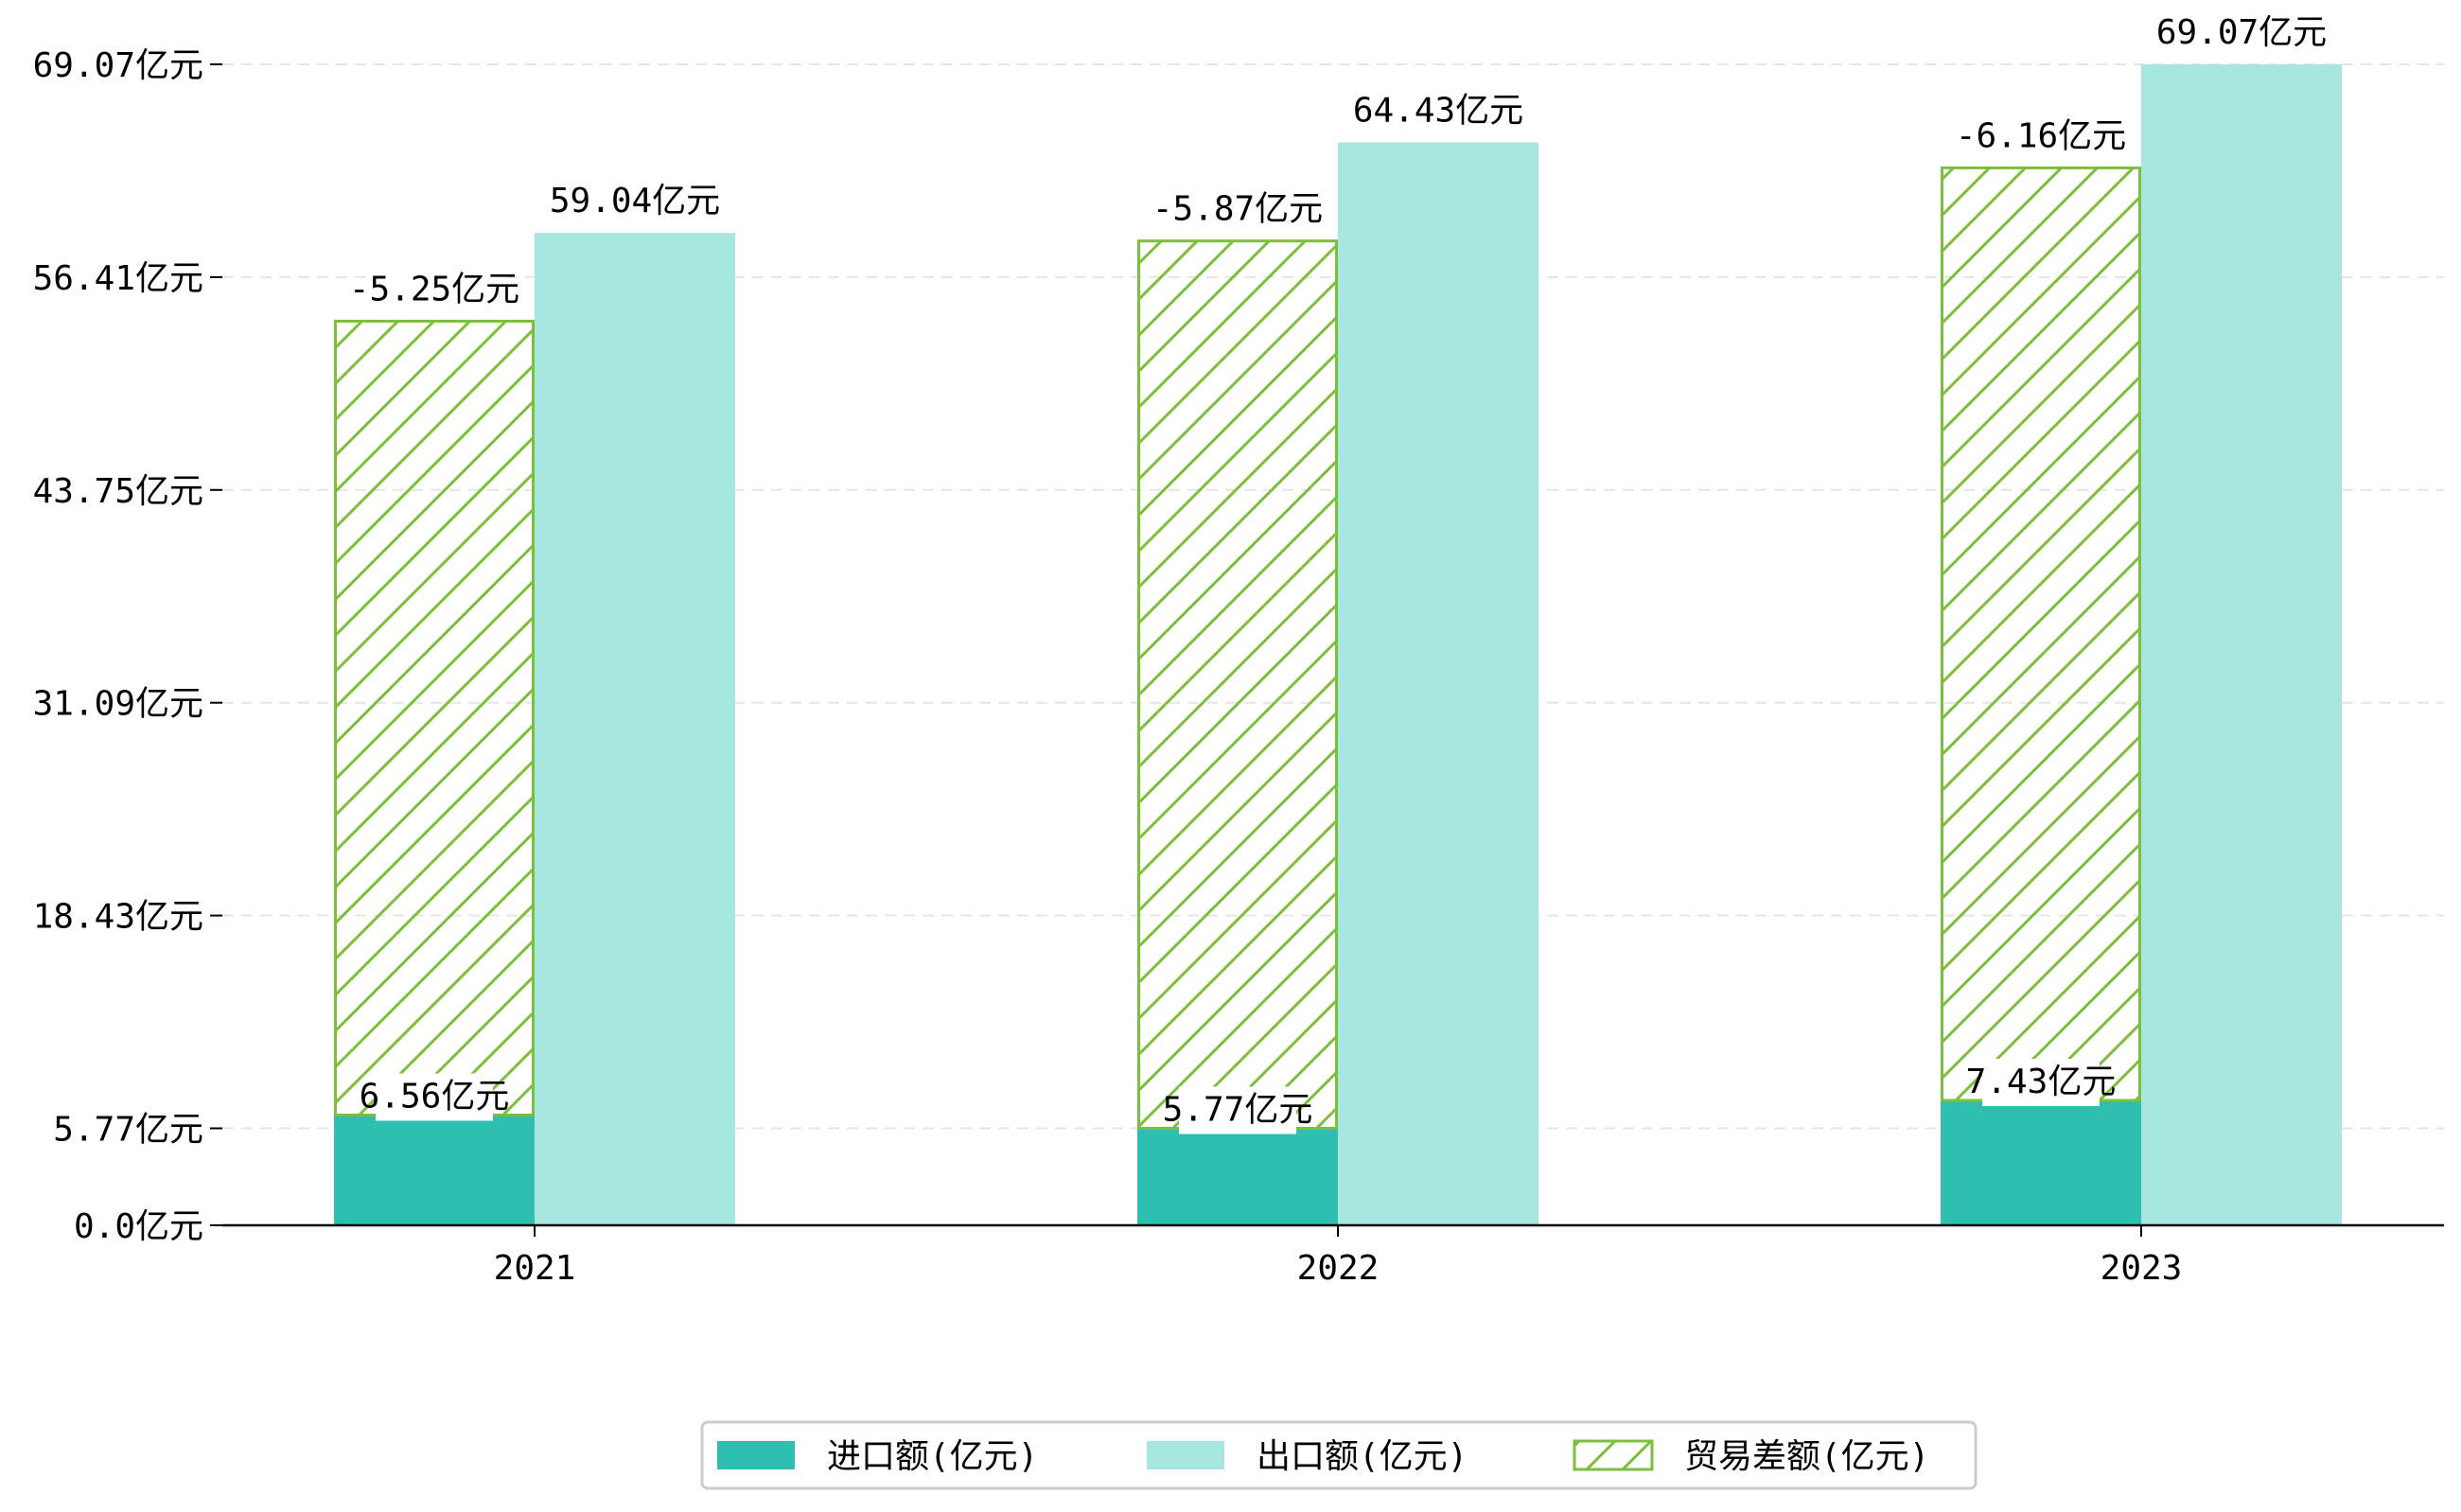 This screenshot has width=2461, height=1512. Describe the element at coordinates (138, 1226) in the screenshot. I see `y-tick-label: 0.0亿元` at that location.